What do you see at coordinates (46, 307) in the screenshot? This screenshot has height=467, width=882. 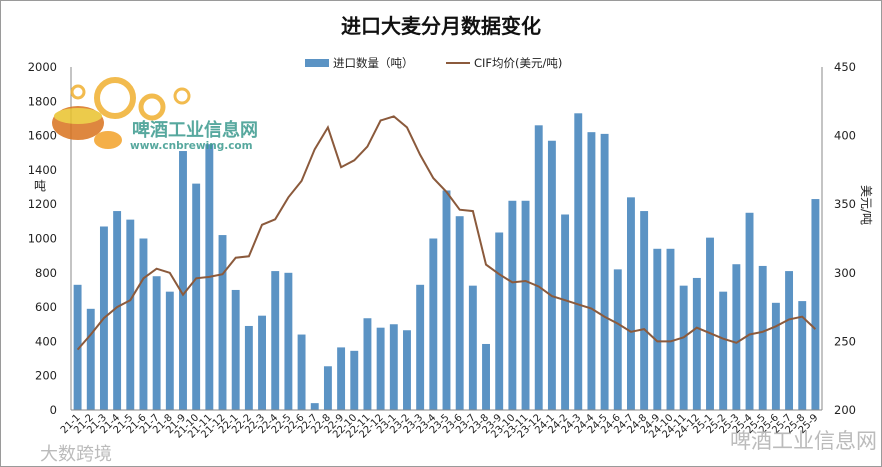 I see `left-tick-label: 600` at bounding box center [46, 307].